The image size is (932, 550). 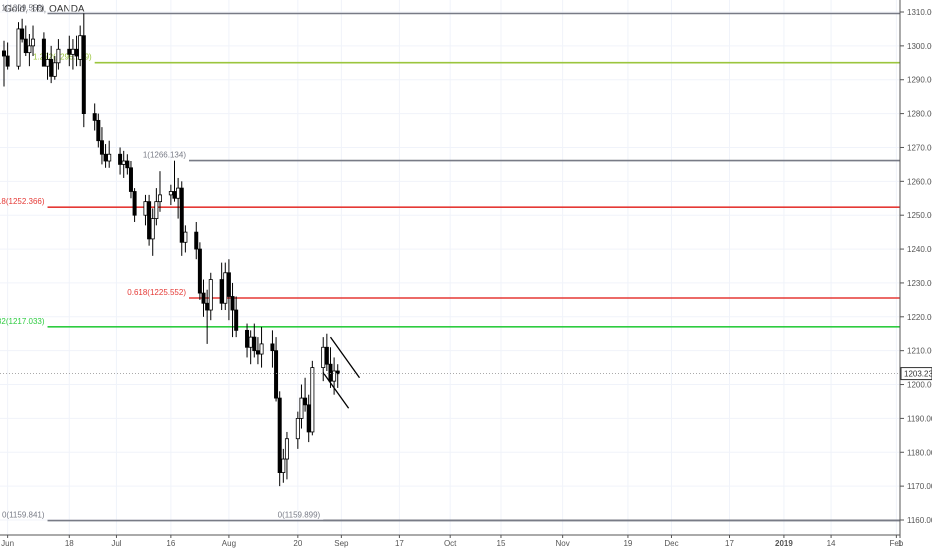 What do you see at coordinates (919, 452) in the screenshot?
I see `y-tick-label: 1180.000` at bounding box center [919, 452].